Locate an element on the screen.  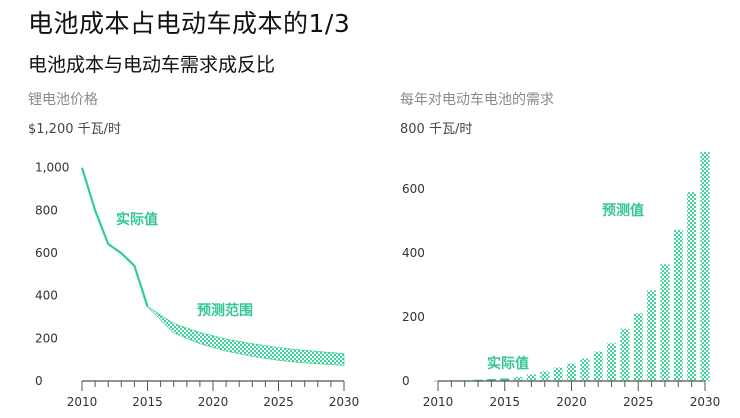
forecast-range-label: 预测范围 is located at coordinates (225, 310).